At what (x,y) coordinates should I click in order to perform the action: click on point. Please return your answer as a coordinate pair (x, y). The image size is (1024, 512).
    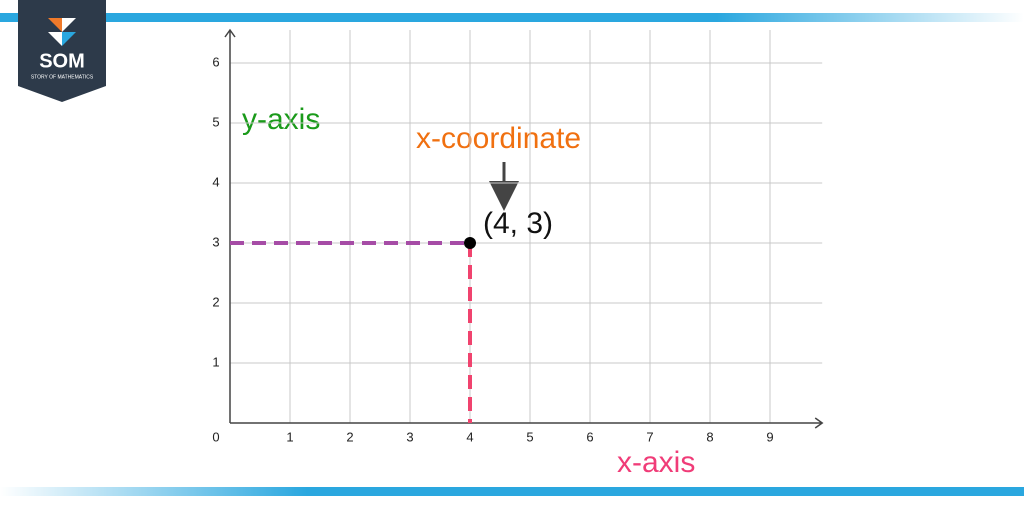
    Looking at the image, I should click on (470, 243).